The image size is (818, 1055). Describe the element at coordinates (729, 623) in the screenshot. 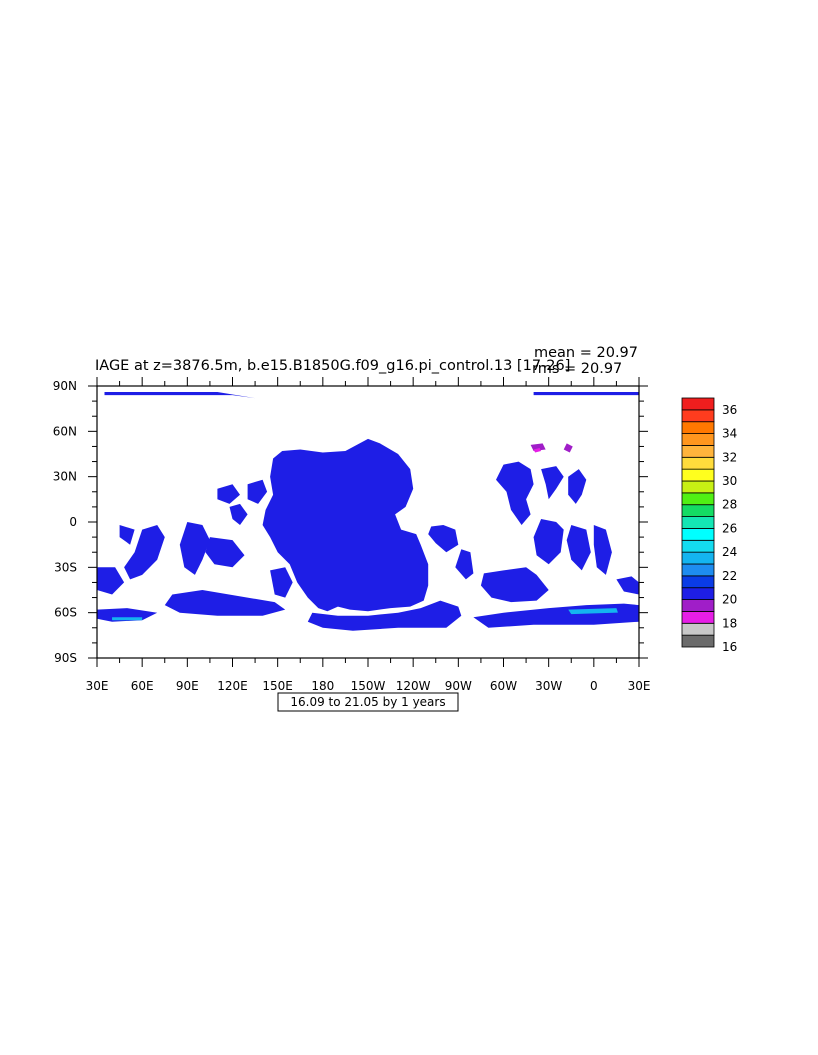

I see `colorbar-label: 18` at that location.